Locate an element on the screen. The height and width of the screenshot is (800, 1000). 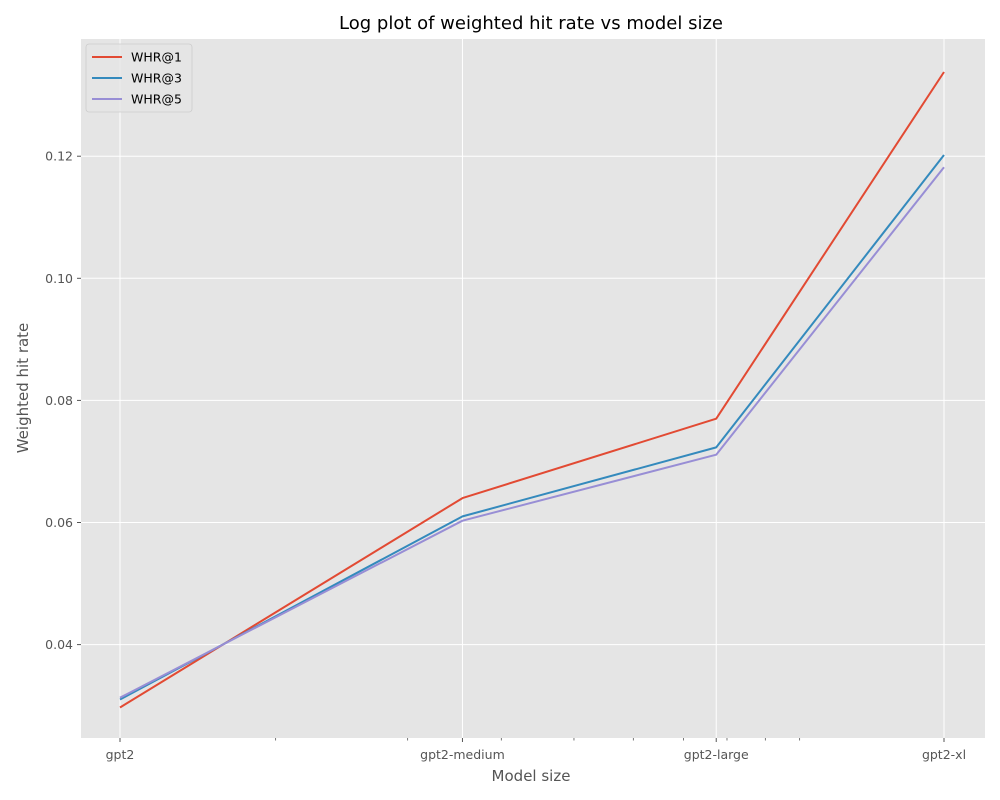
legend: WHR@1 WHR@3 WHR@5 is located at coordinates (139, 78).